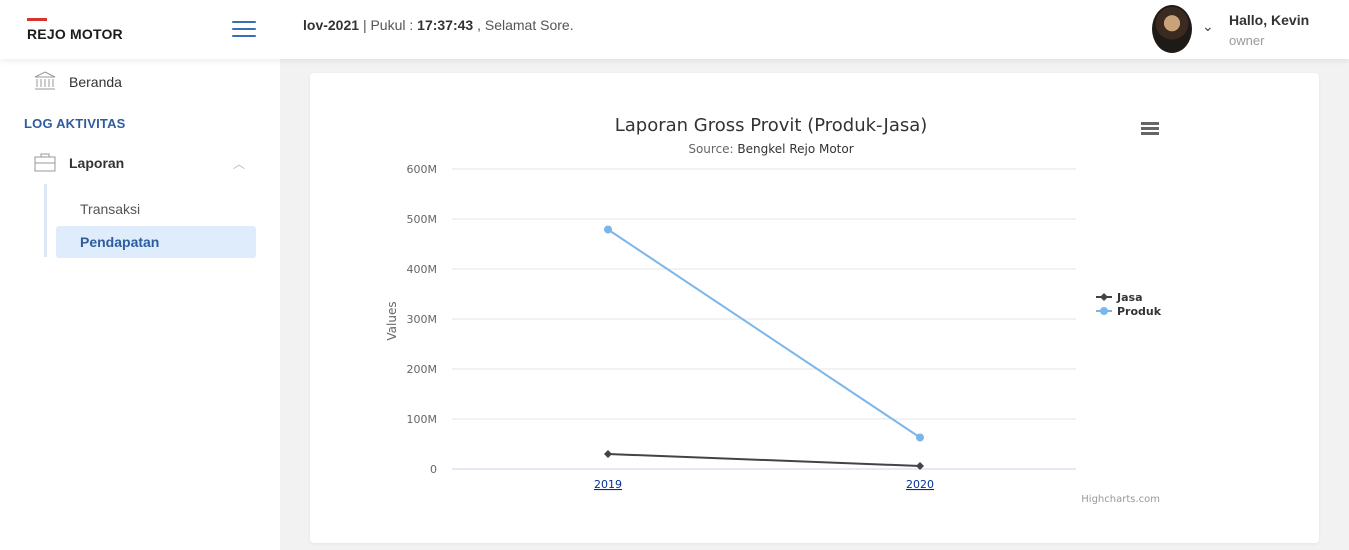  I want to click on section-label: LOG AKTIVITAS, so click(75, 123).